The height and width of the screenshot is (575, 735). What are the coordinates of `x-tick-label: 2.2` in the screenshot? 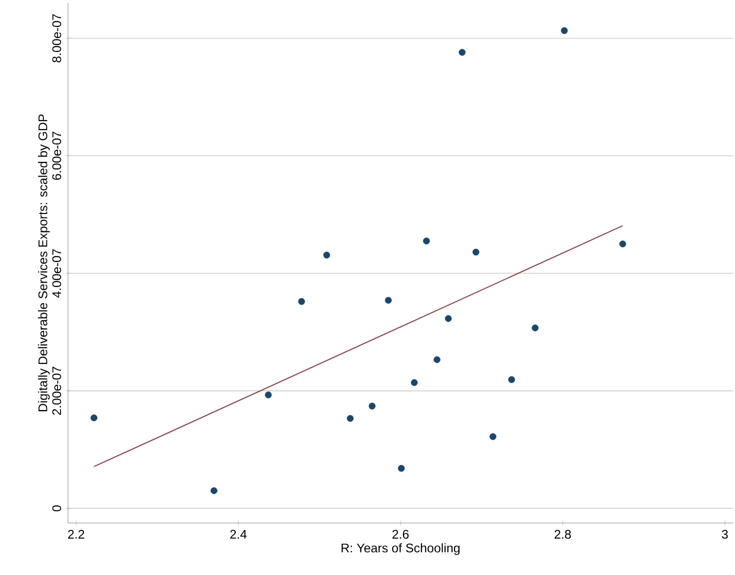 It's located at (76, 534).